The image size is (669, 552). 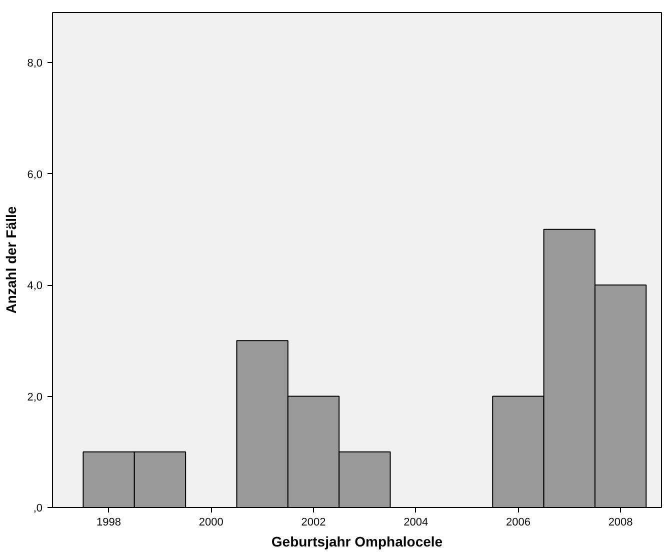 I want to click on y-tick-label: ,0, so click(x=38, y=508).